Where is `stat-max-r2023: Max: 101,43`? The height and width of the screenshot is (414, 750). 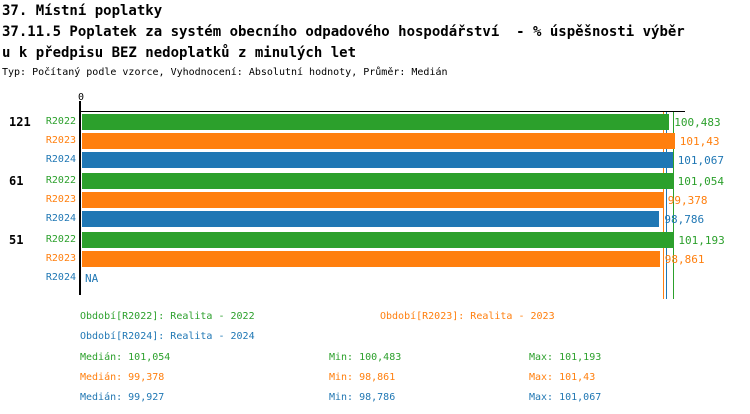
stat-max-r2023: Max: 101,43 is located at coordinates (562, 377).